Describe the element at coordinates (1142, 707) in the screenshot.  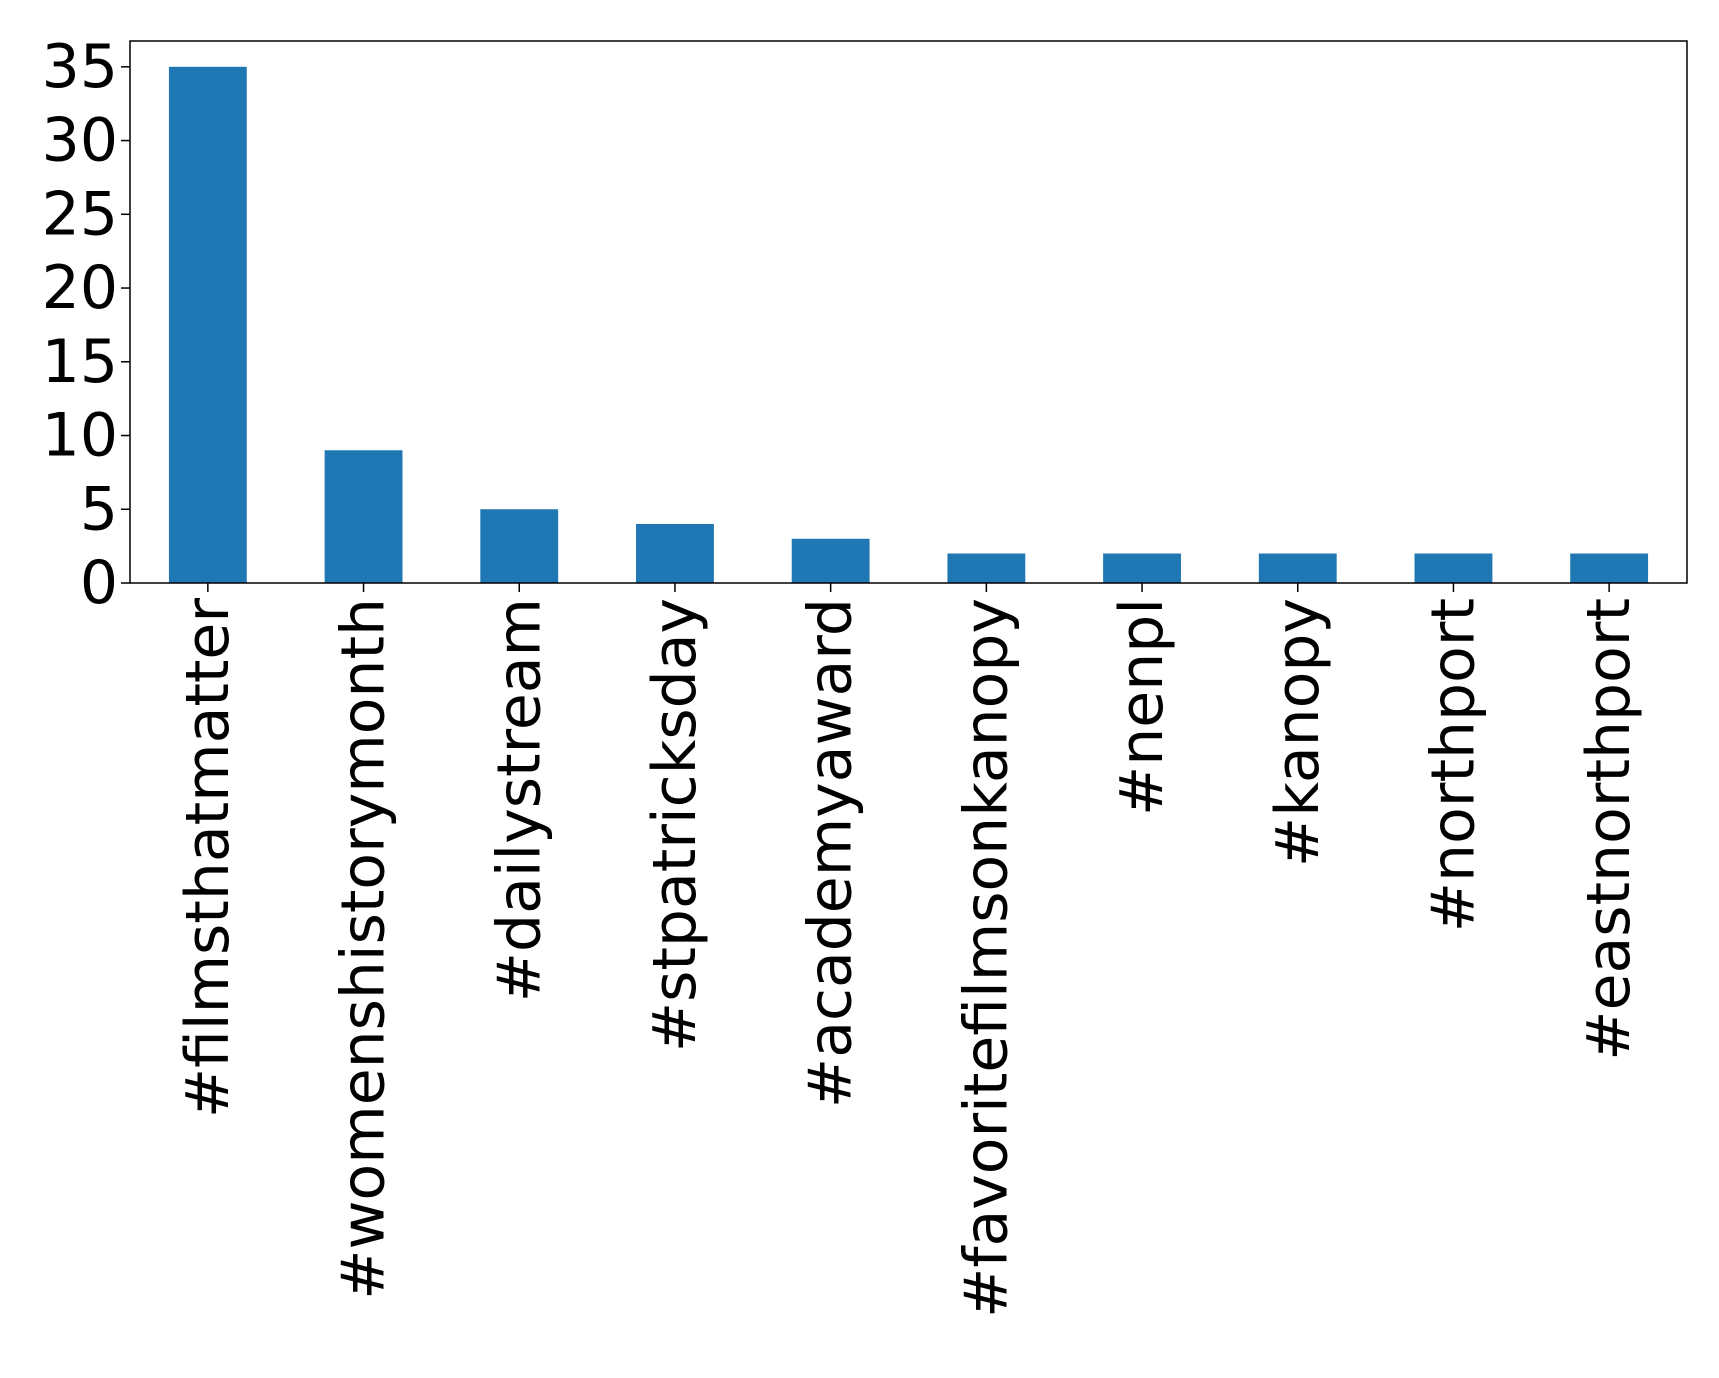
I see `x-tick-label: #nenpl` at that location.